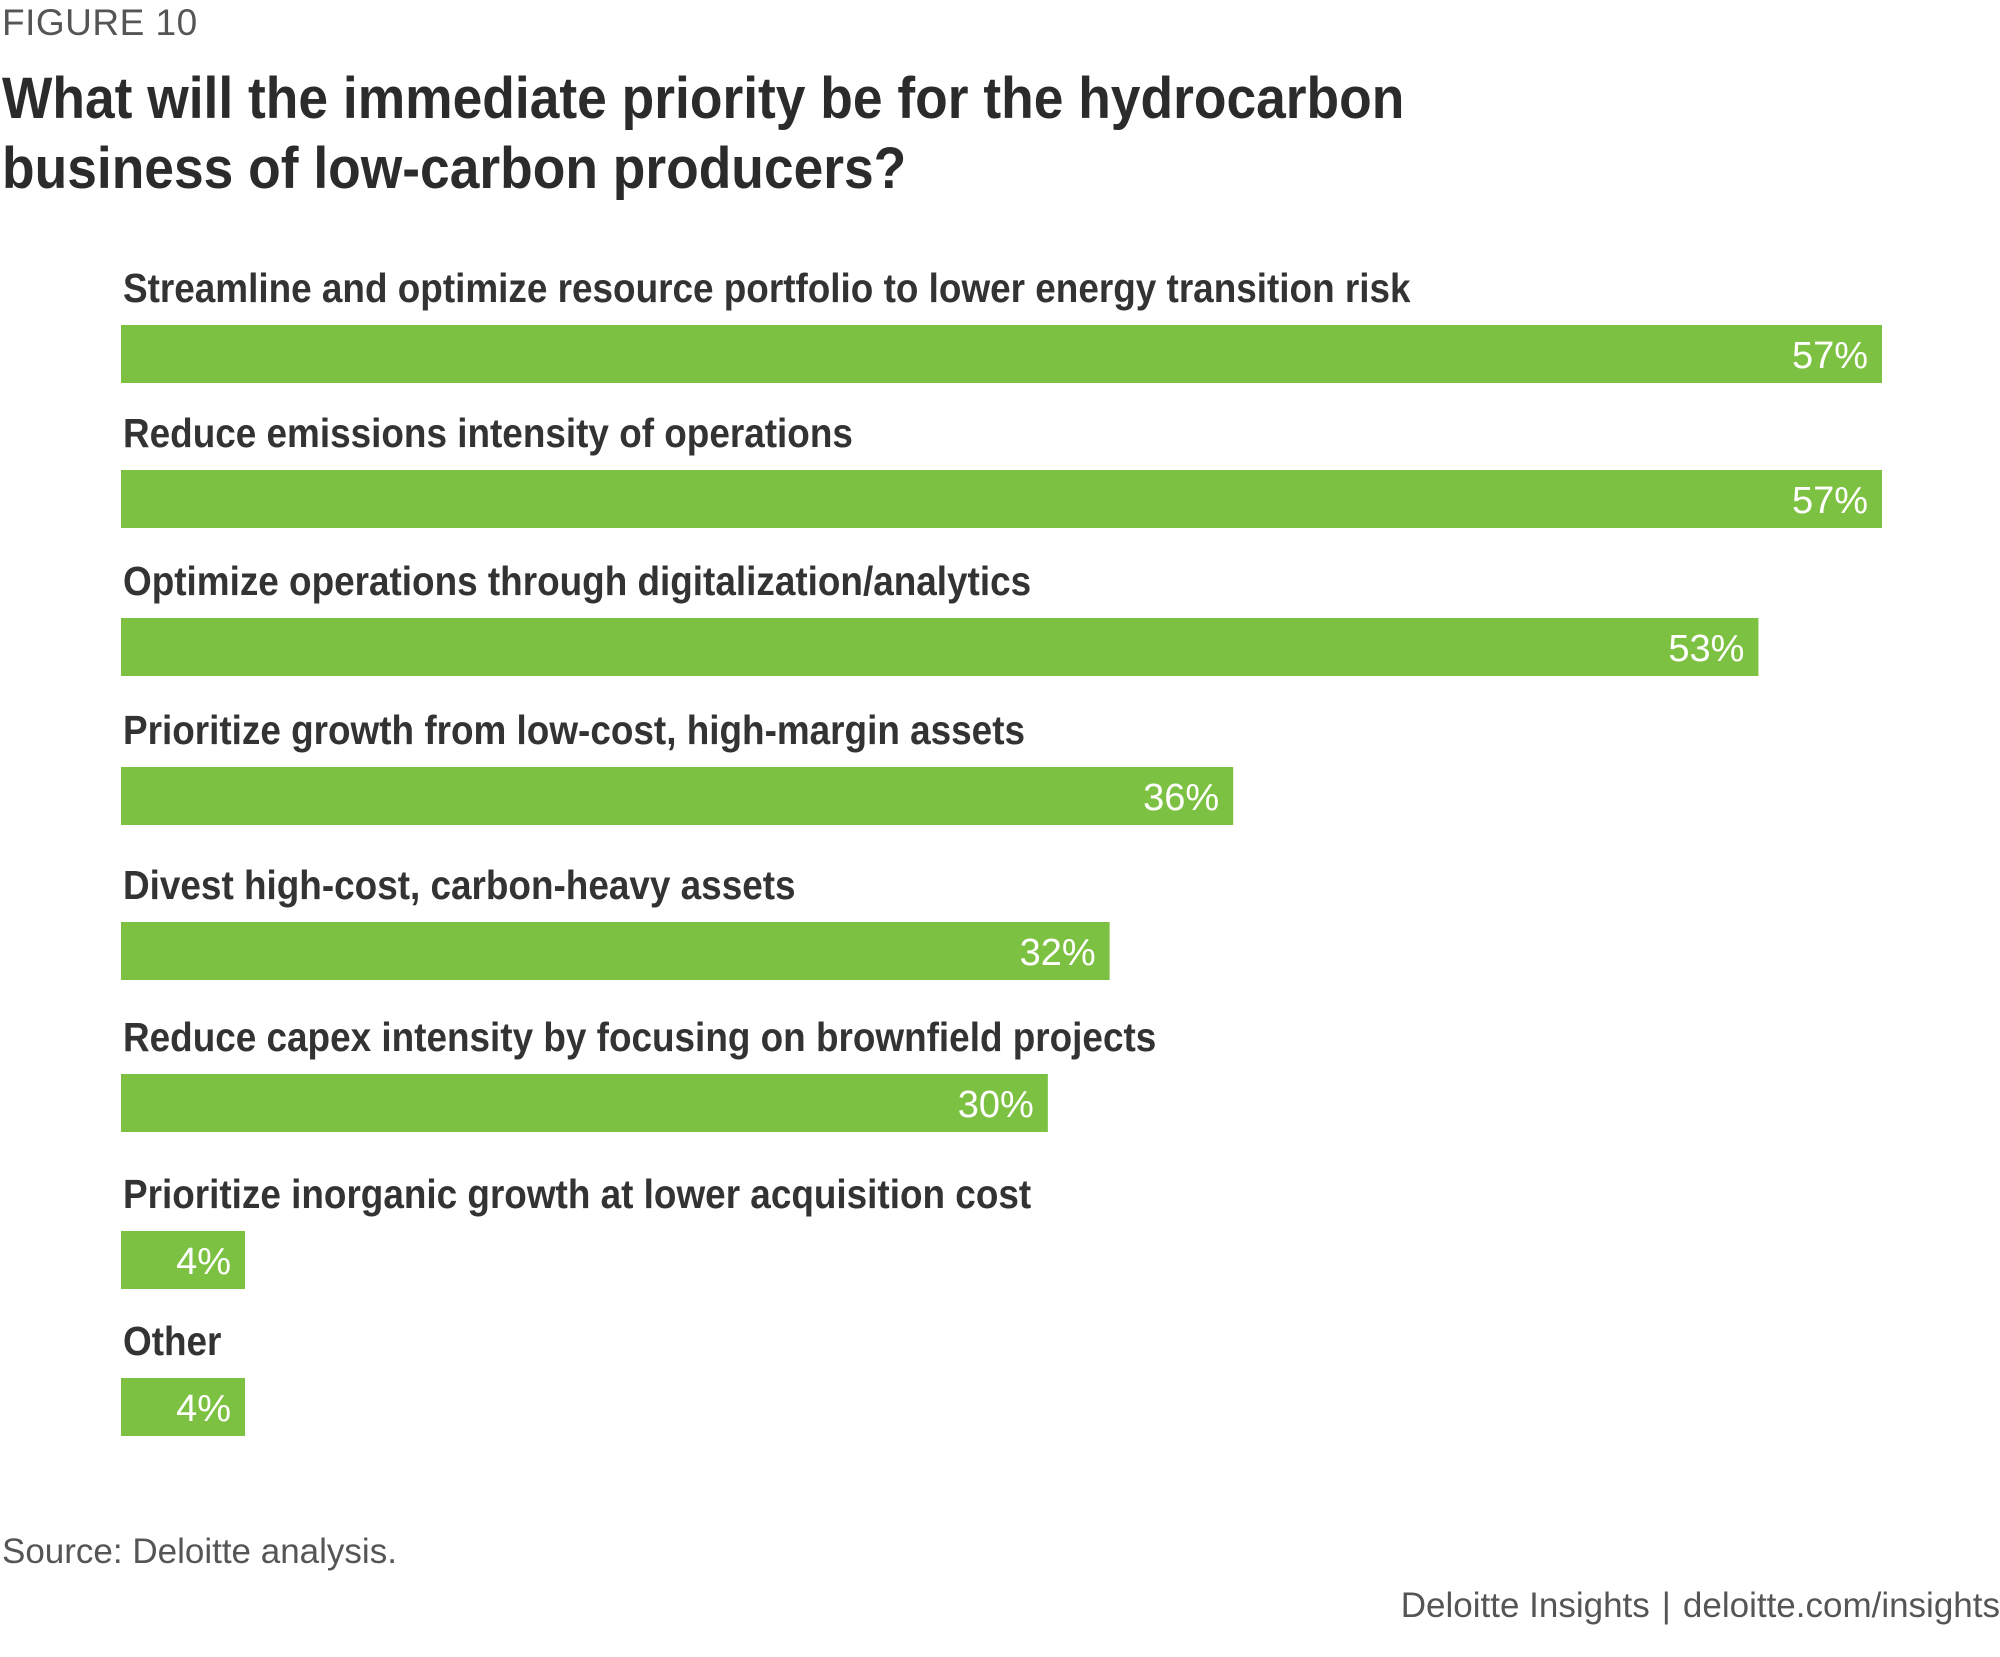  I want to click on category-label: Reduce emissions intensity of operations, so click(488, 433).